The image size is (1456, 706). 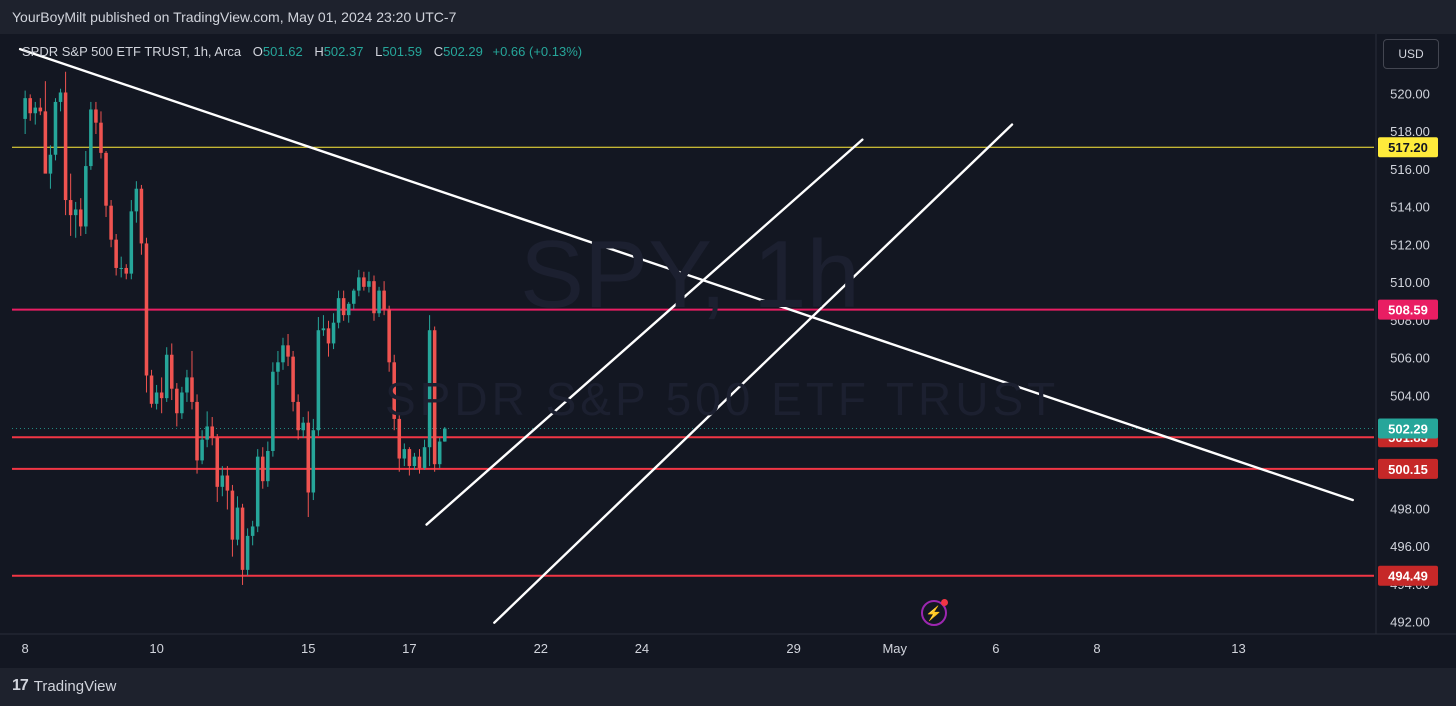 I want to click on close-value: 502.29, so click(x=463, y=51).